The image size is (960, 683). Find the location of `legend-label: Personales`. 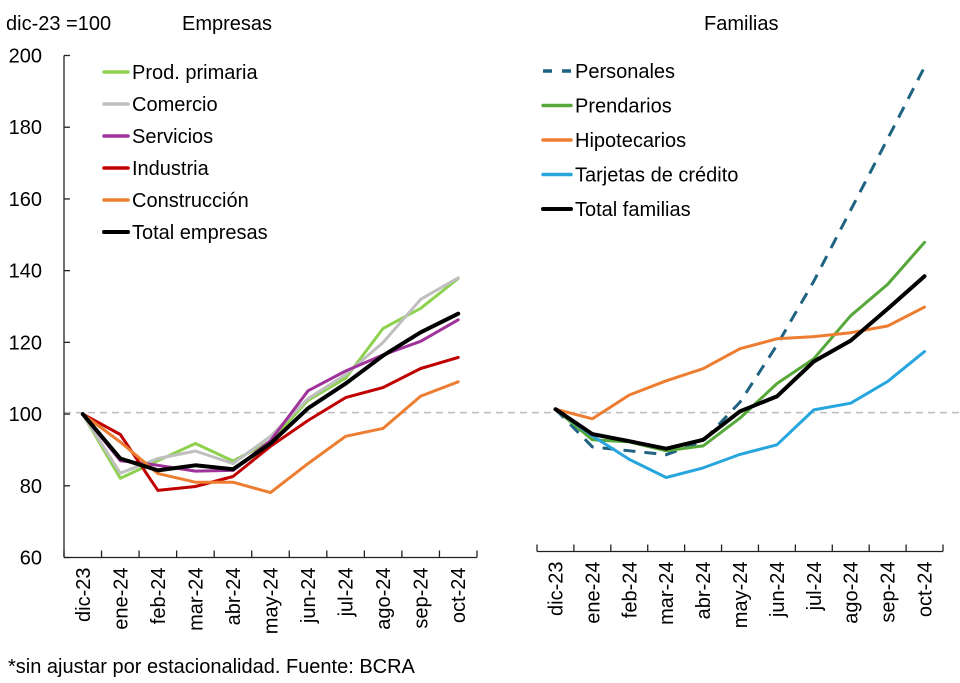

legend-label: Personales is located at coordinates (625, 72).